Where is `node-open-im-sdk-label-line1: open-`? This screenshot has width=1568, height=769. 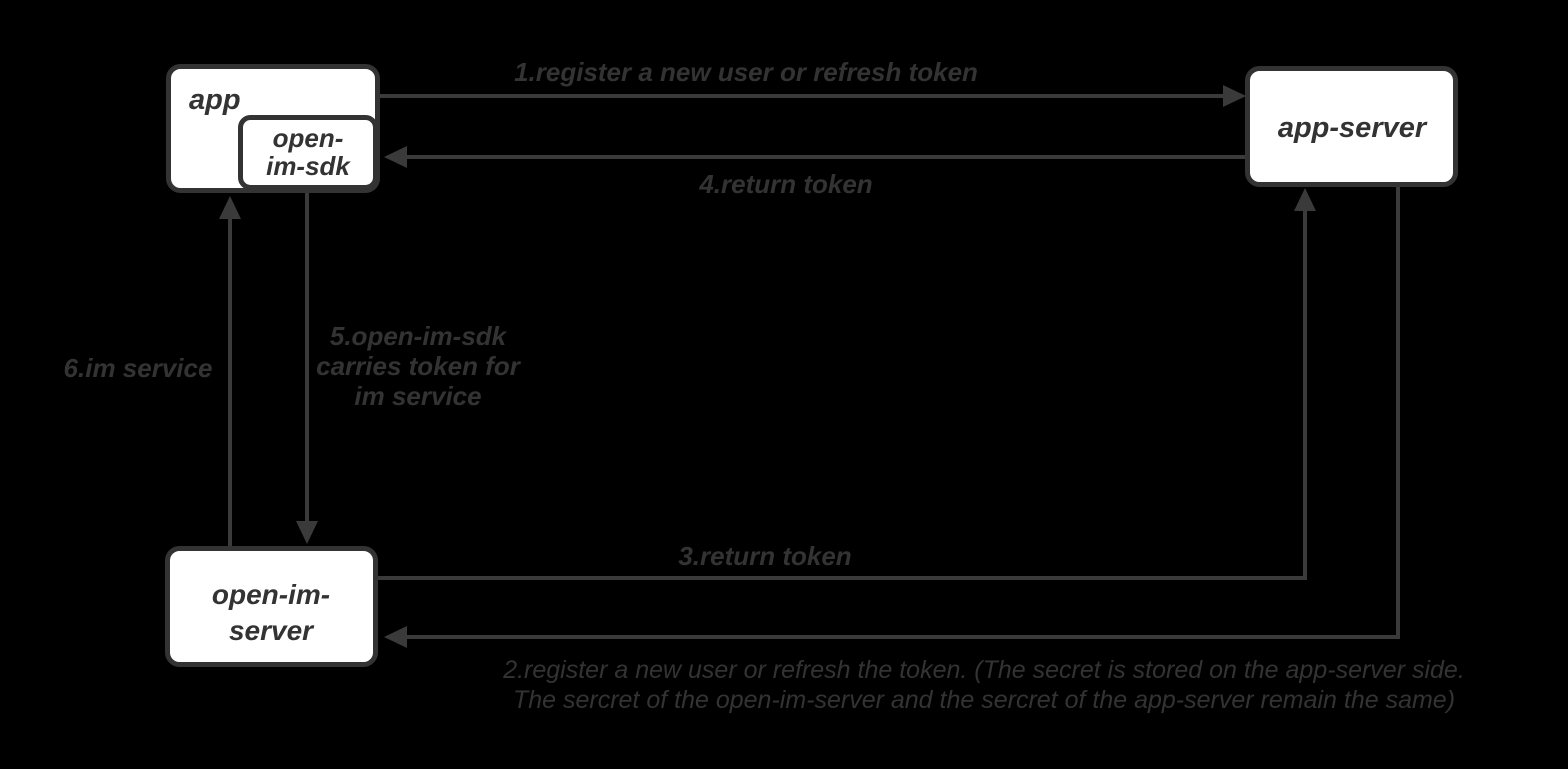
node-open-im-sdk-label-line1: open- is located at coordinates (308, 138).